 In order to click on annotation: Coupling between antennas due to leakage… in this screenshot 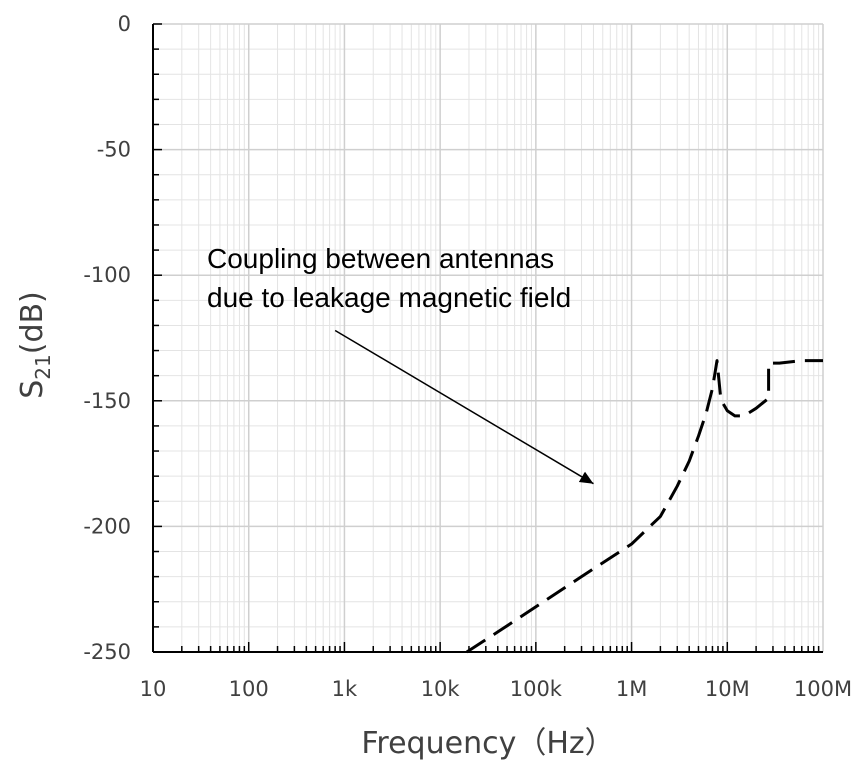, I will do `click(400, 364)`.